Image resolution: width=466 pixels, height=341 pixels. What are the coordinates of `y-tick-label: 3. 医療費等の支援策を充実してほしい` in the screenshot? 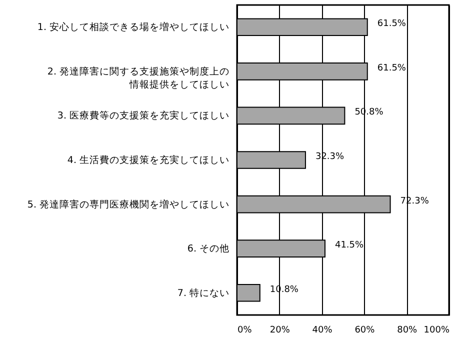 It's located at (143, 116).